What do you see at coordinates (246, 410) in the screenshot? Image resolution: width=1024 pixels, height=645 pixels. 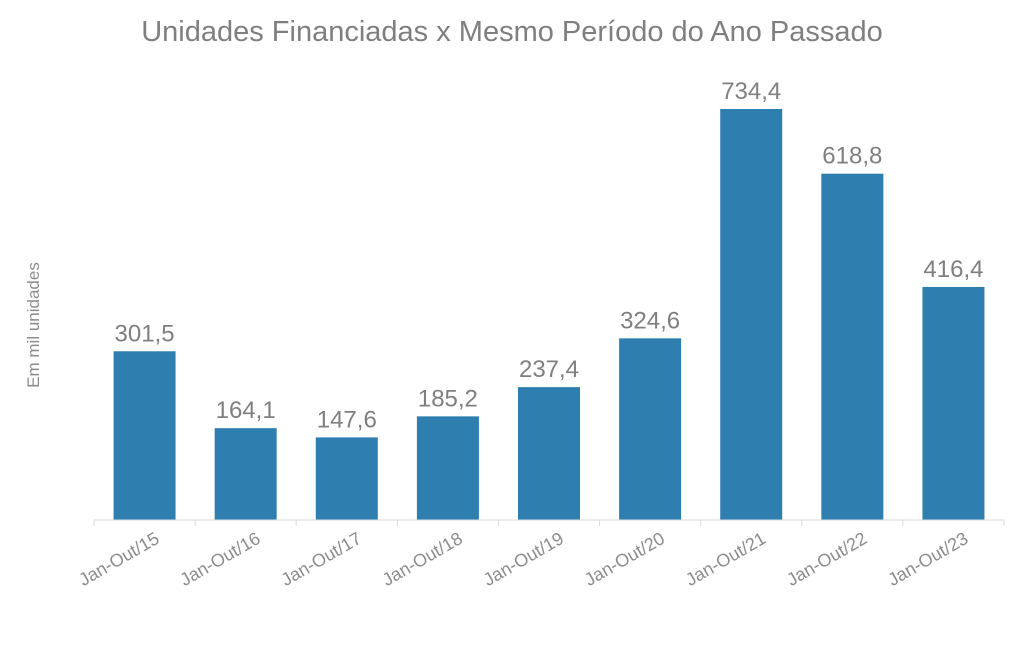 I see `data-label-1: 164,1` at bounding box center [246, 410].